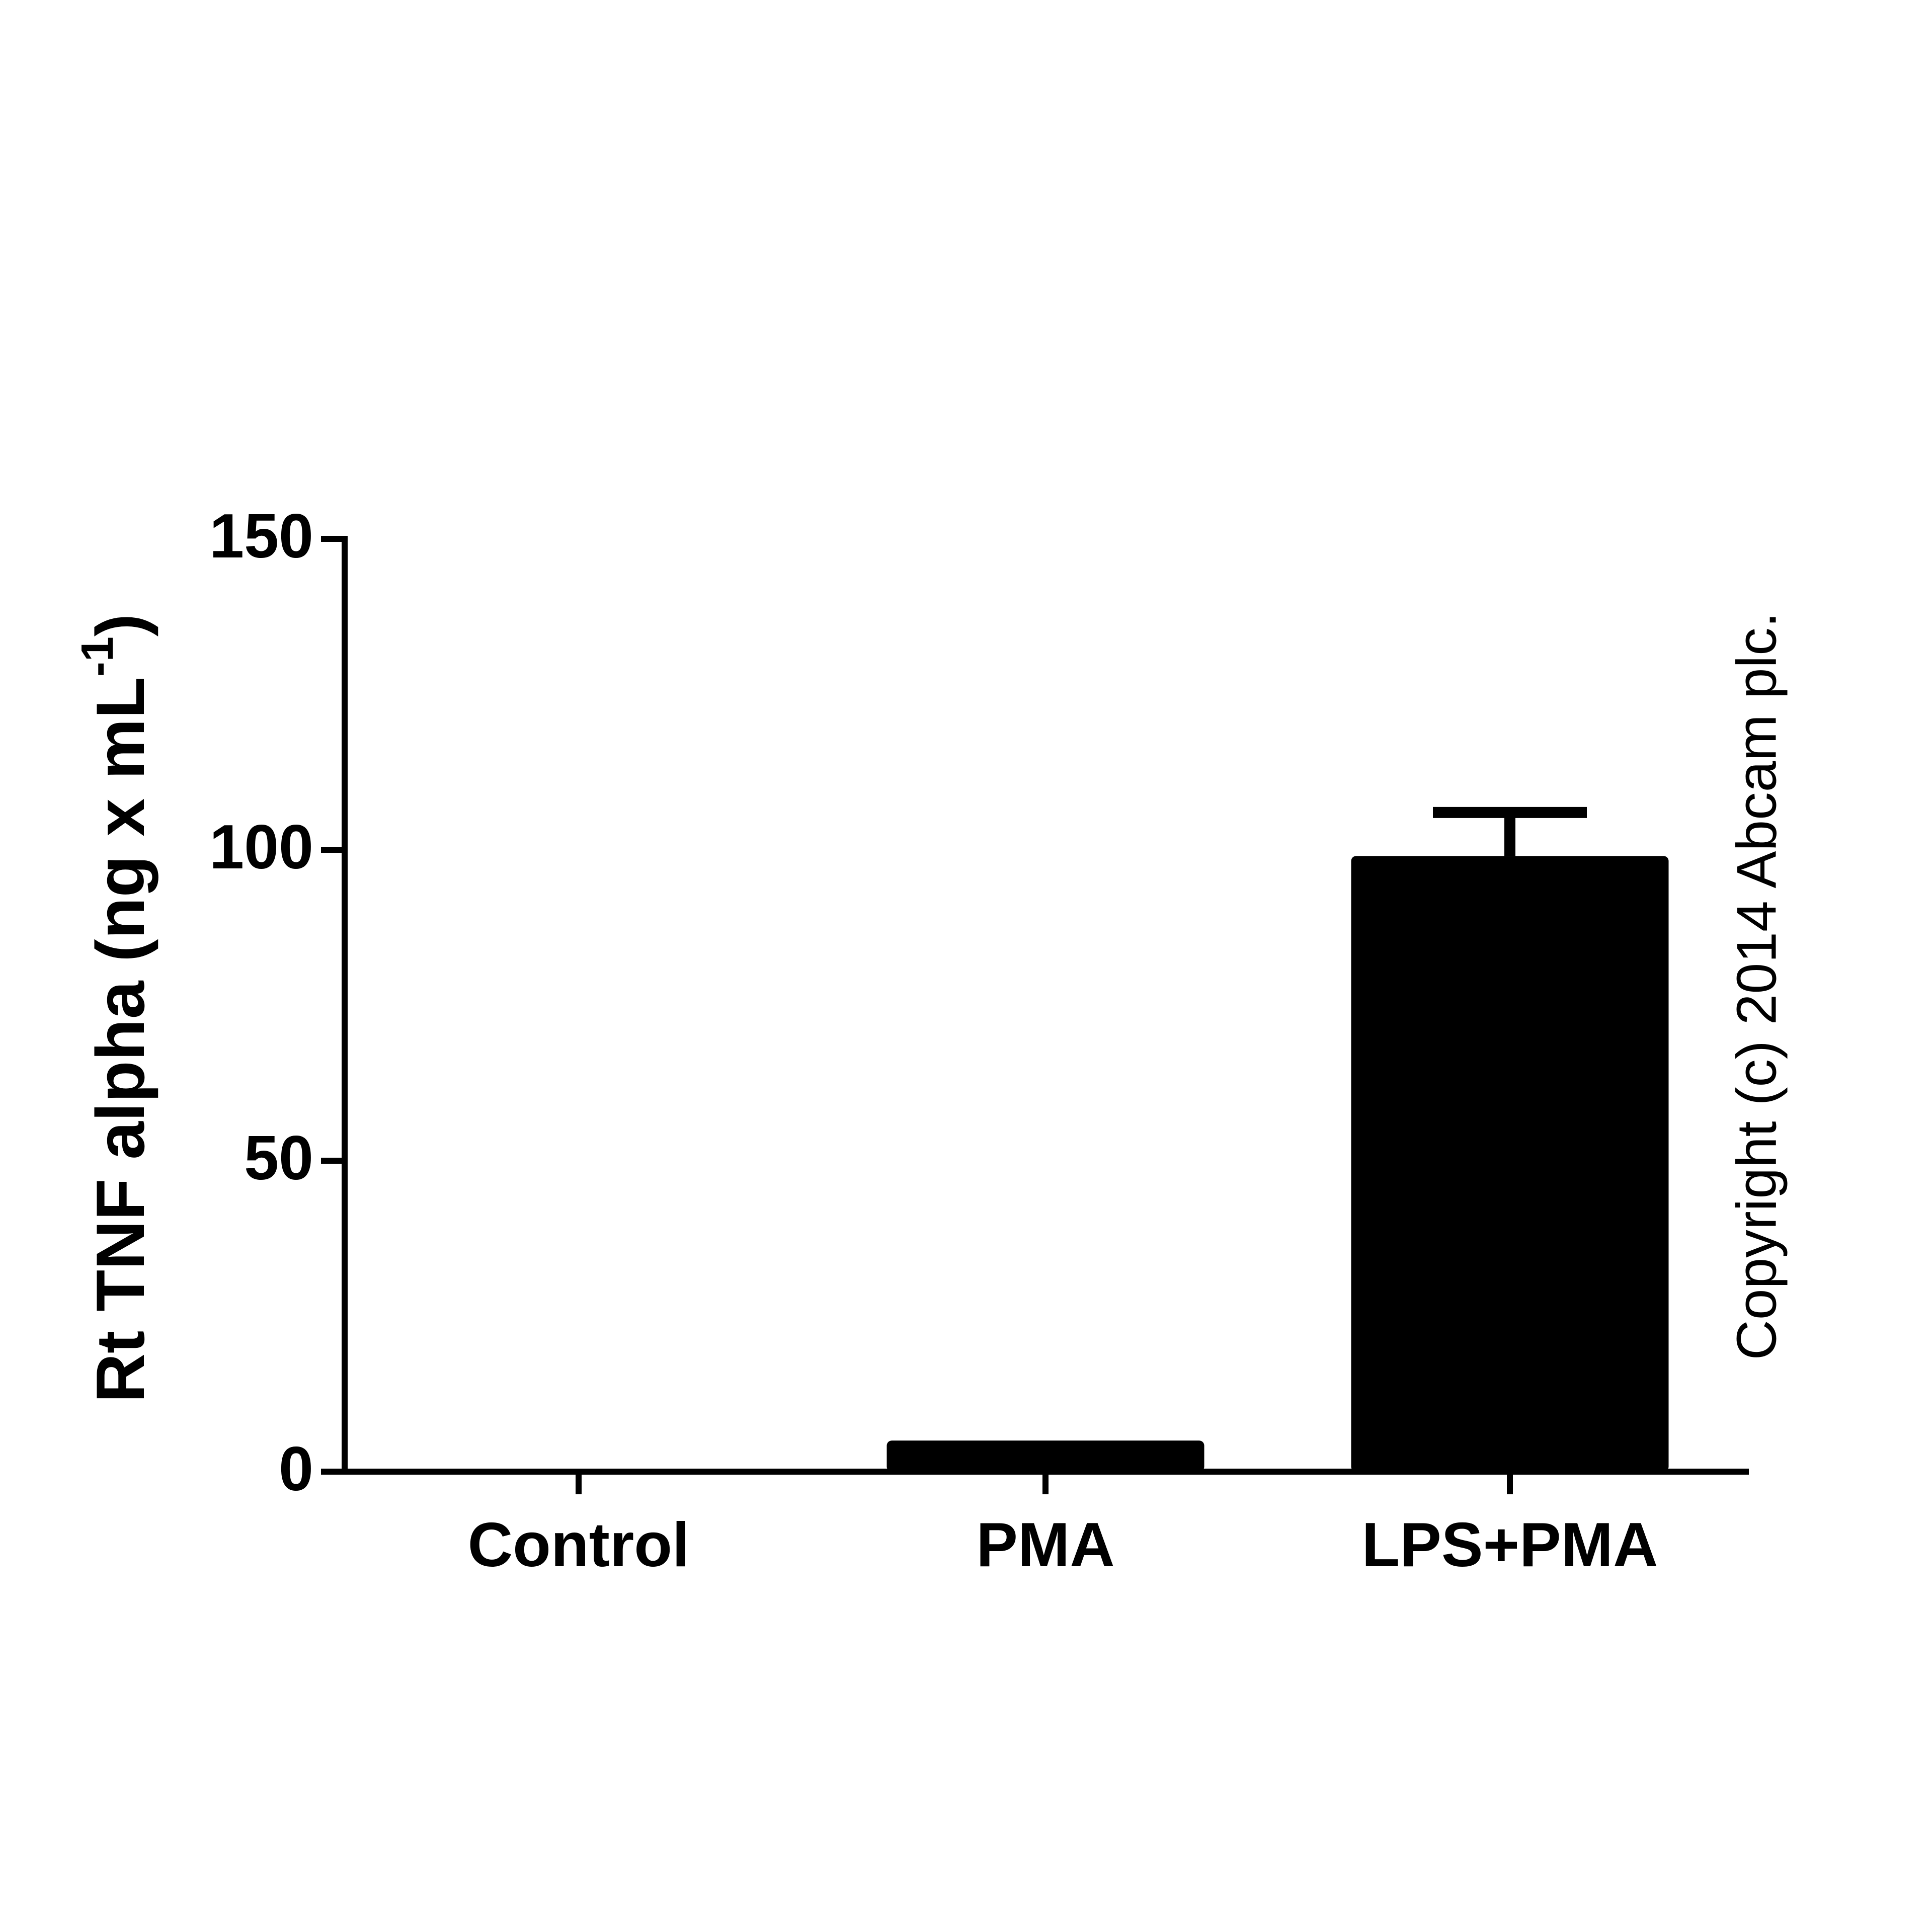 The image size is (1932, 1932). What do you see at coordinates (579, 1545) in the screenshot?
I see `x-tick-label: Control` at bounding box center [579, 1545].